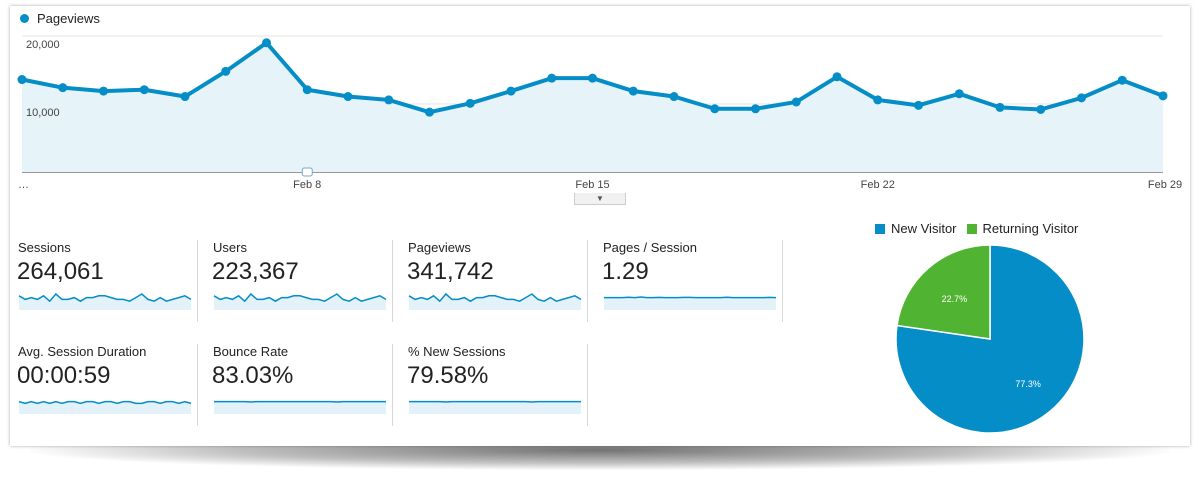 The height and width of the screenshot is (485, 1200). I want to click on pageviews-legend-label: Pageviews, so click(68, 18).